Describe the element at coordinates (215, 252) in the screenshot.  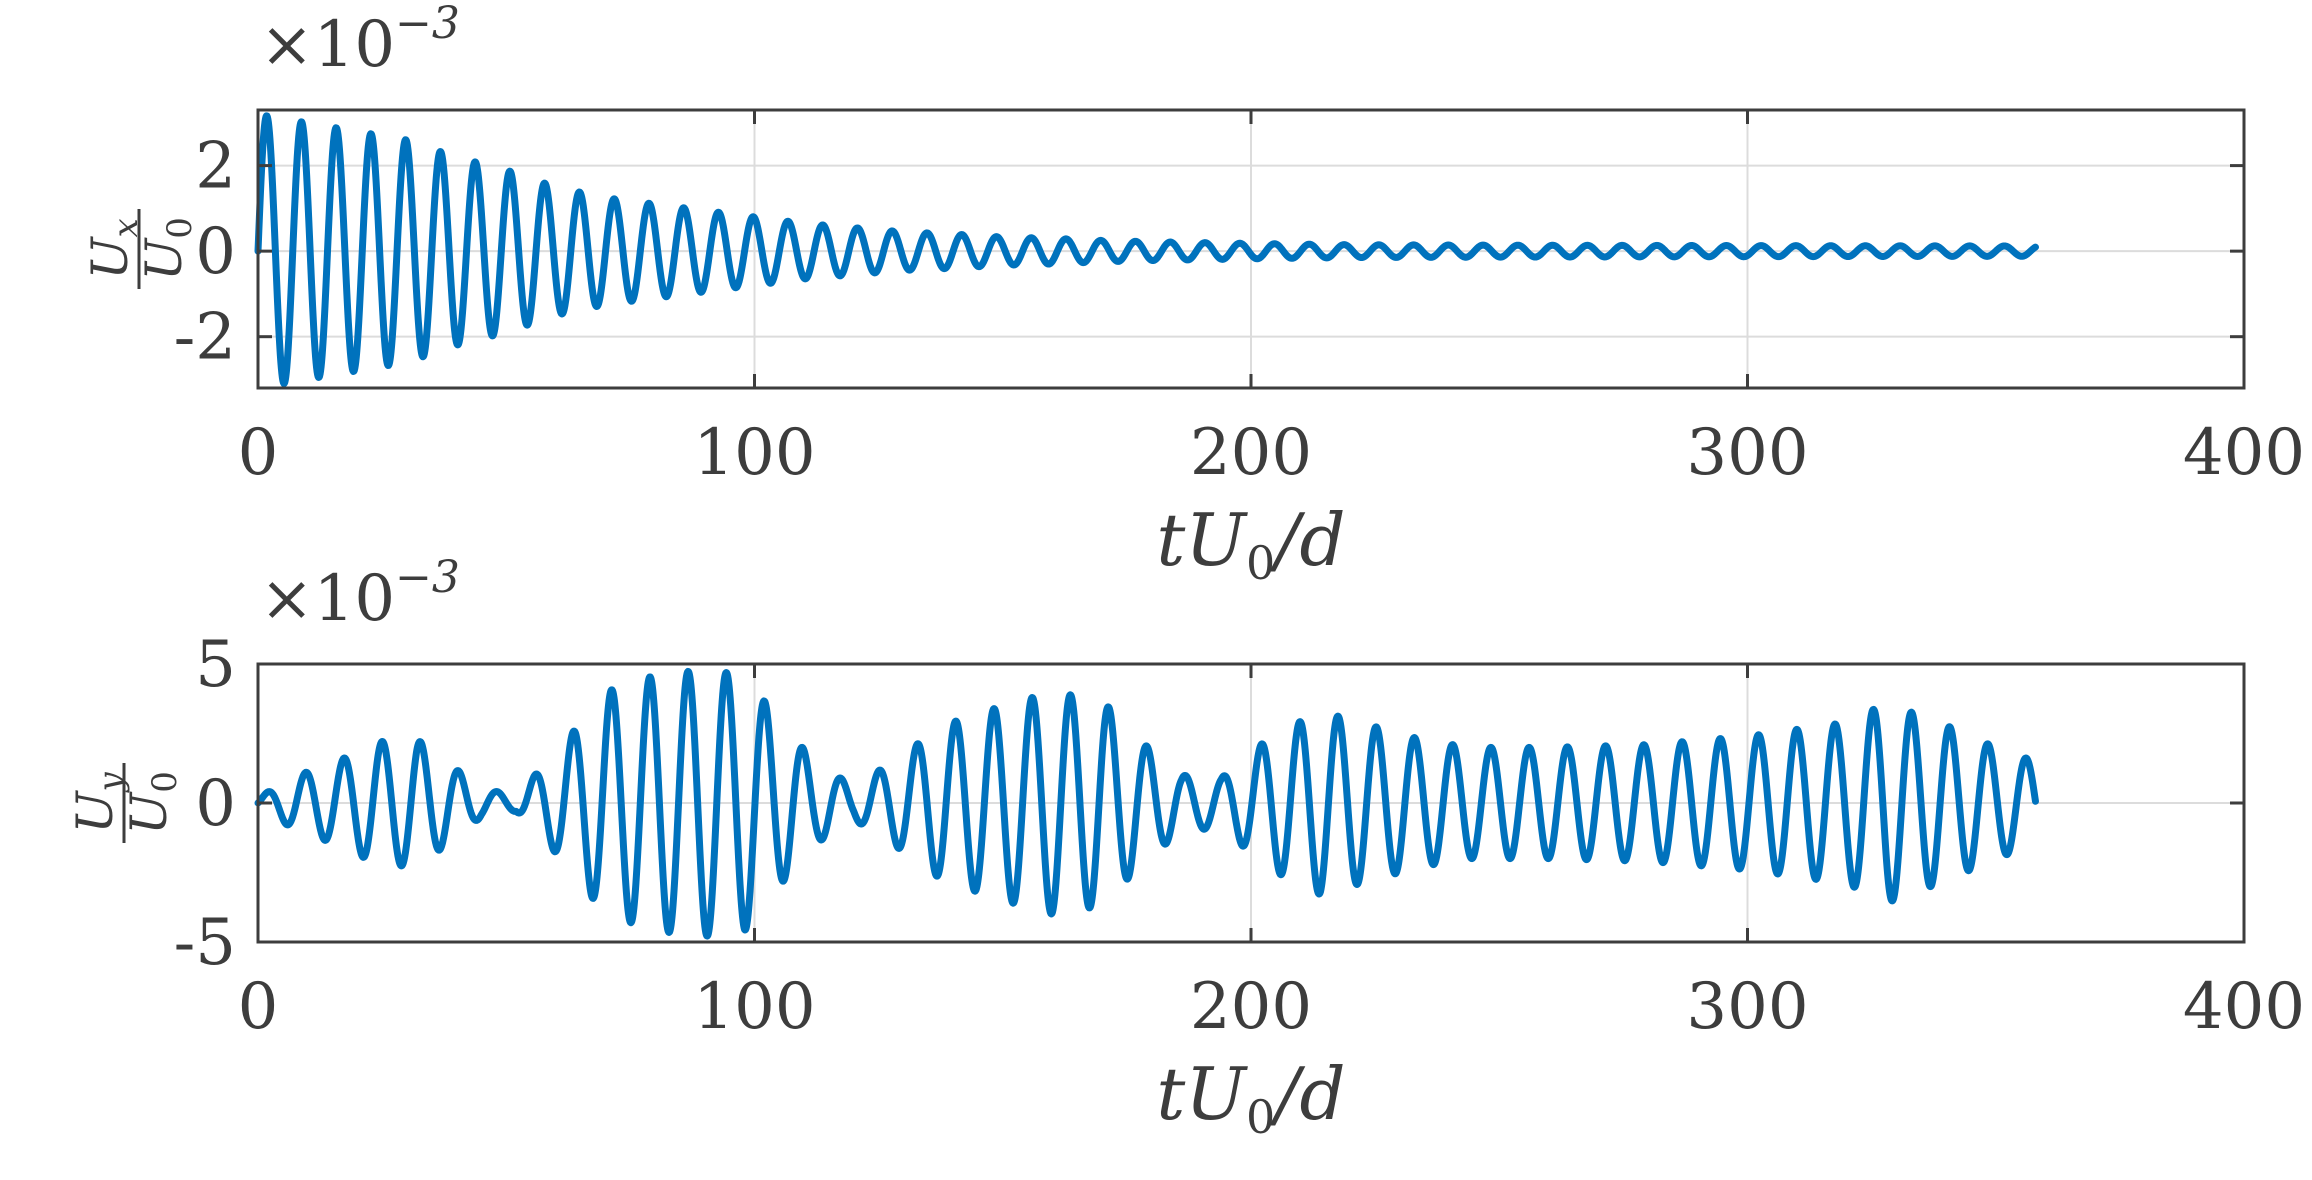
I see `ux-y-tick-label: 0` at that location.